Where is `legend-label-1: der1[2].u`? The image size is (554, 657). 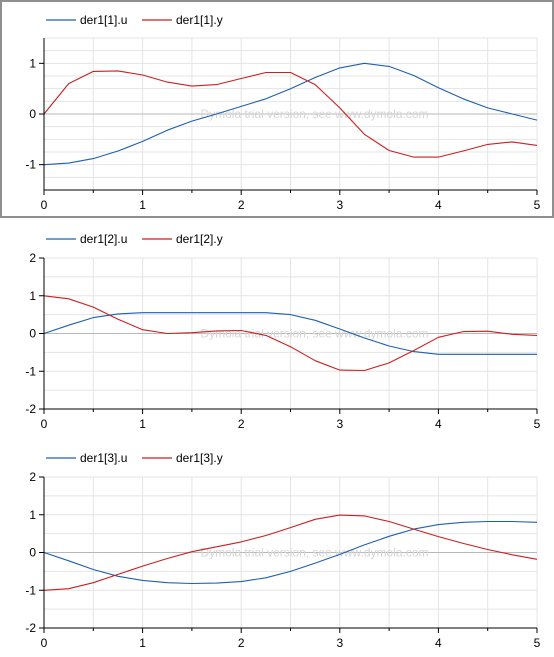 legend-label-1: der1[2].u is located at coordinates (103, 239).